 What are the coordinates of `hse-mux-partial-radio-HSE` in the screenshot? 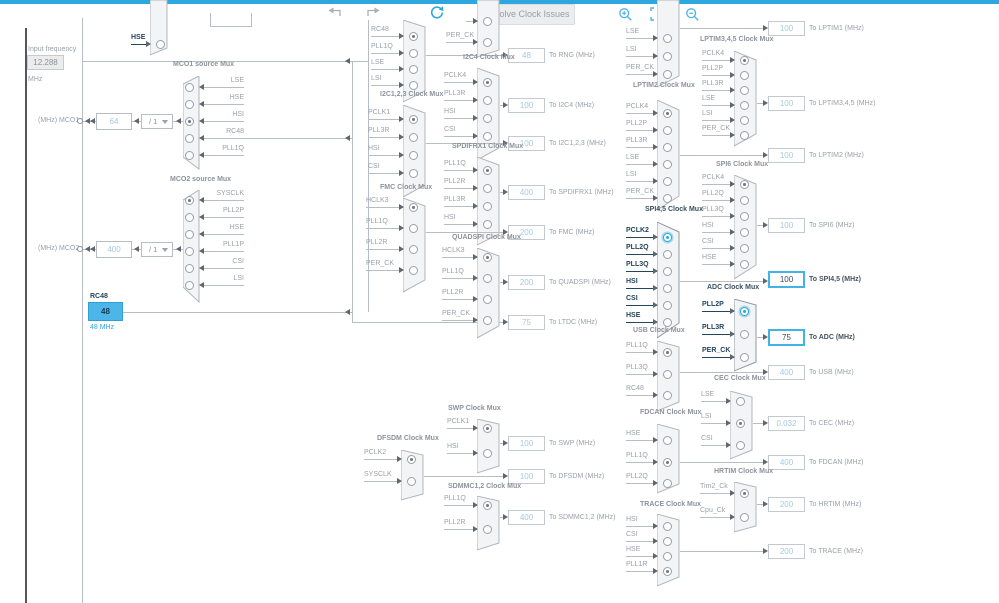 It's located at (160, 44).